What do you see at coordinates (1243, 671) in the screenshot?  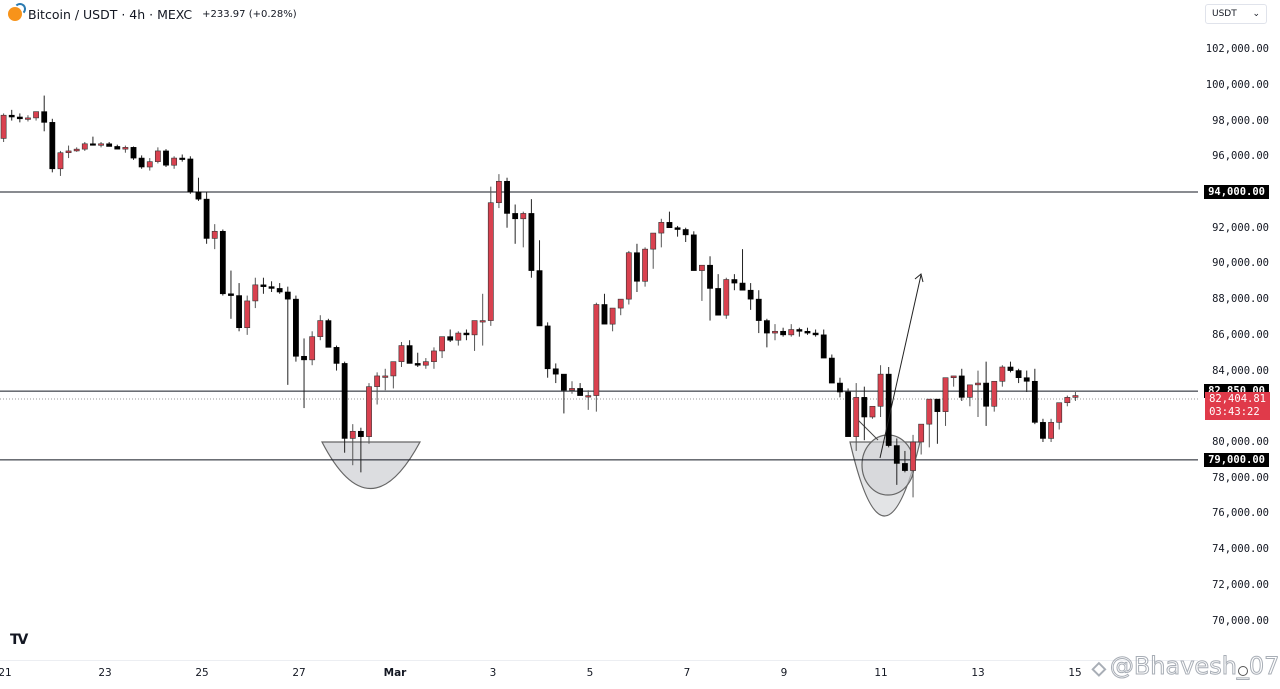 I see `settings-icon` at bounding box center [1243, 671].